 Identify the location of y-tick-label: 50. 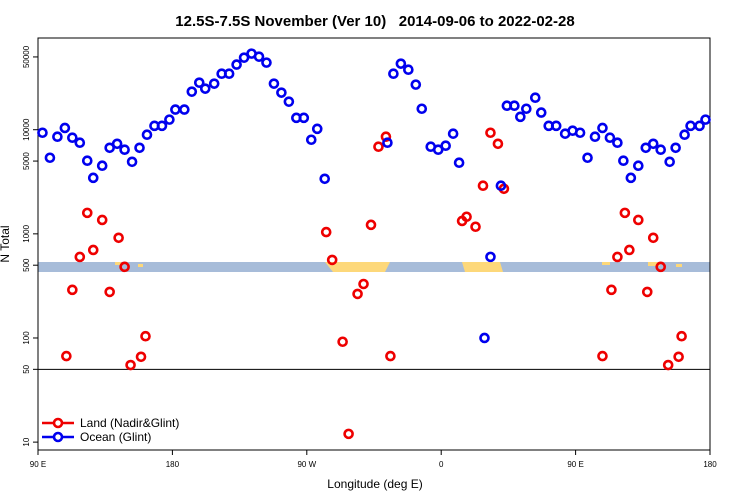
(26, 368).